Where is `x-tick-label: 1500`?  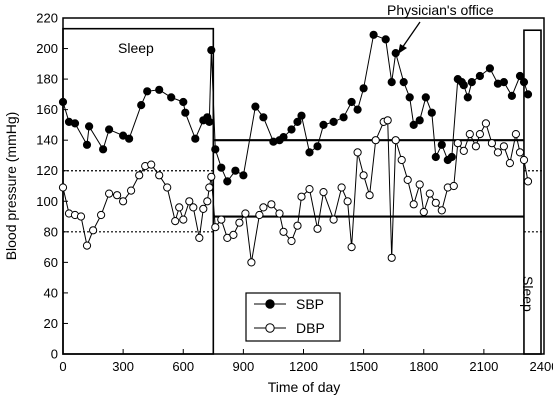 x-tick-label: 1500 is located at coordinates (363, 366).